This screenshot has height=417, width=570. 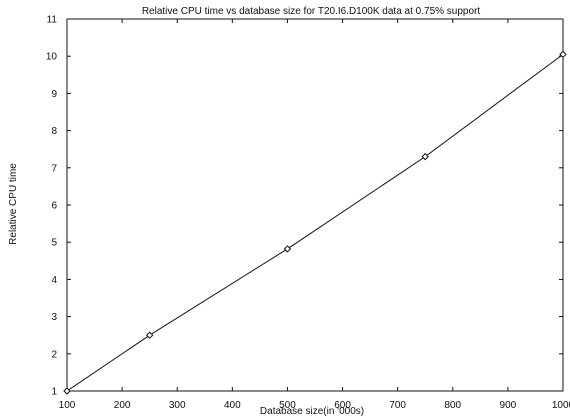 What do you see at coordinates (54, 168) in the screenshot?
I see `y-tick-label: 7` at bounding box center [54, 168].